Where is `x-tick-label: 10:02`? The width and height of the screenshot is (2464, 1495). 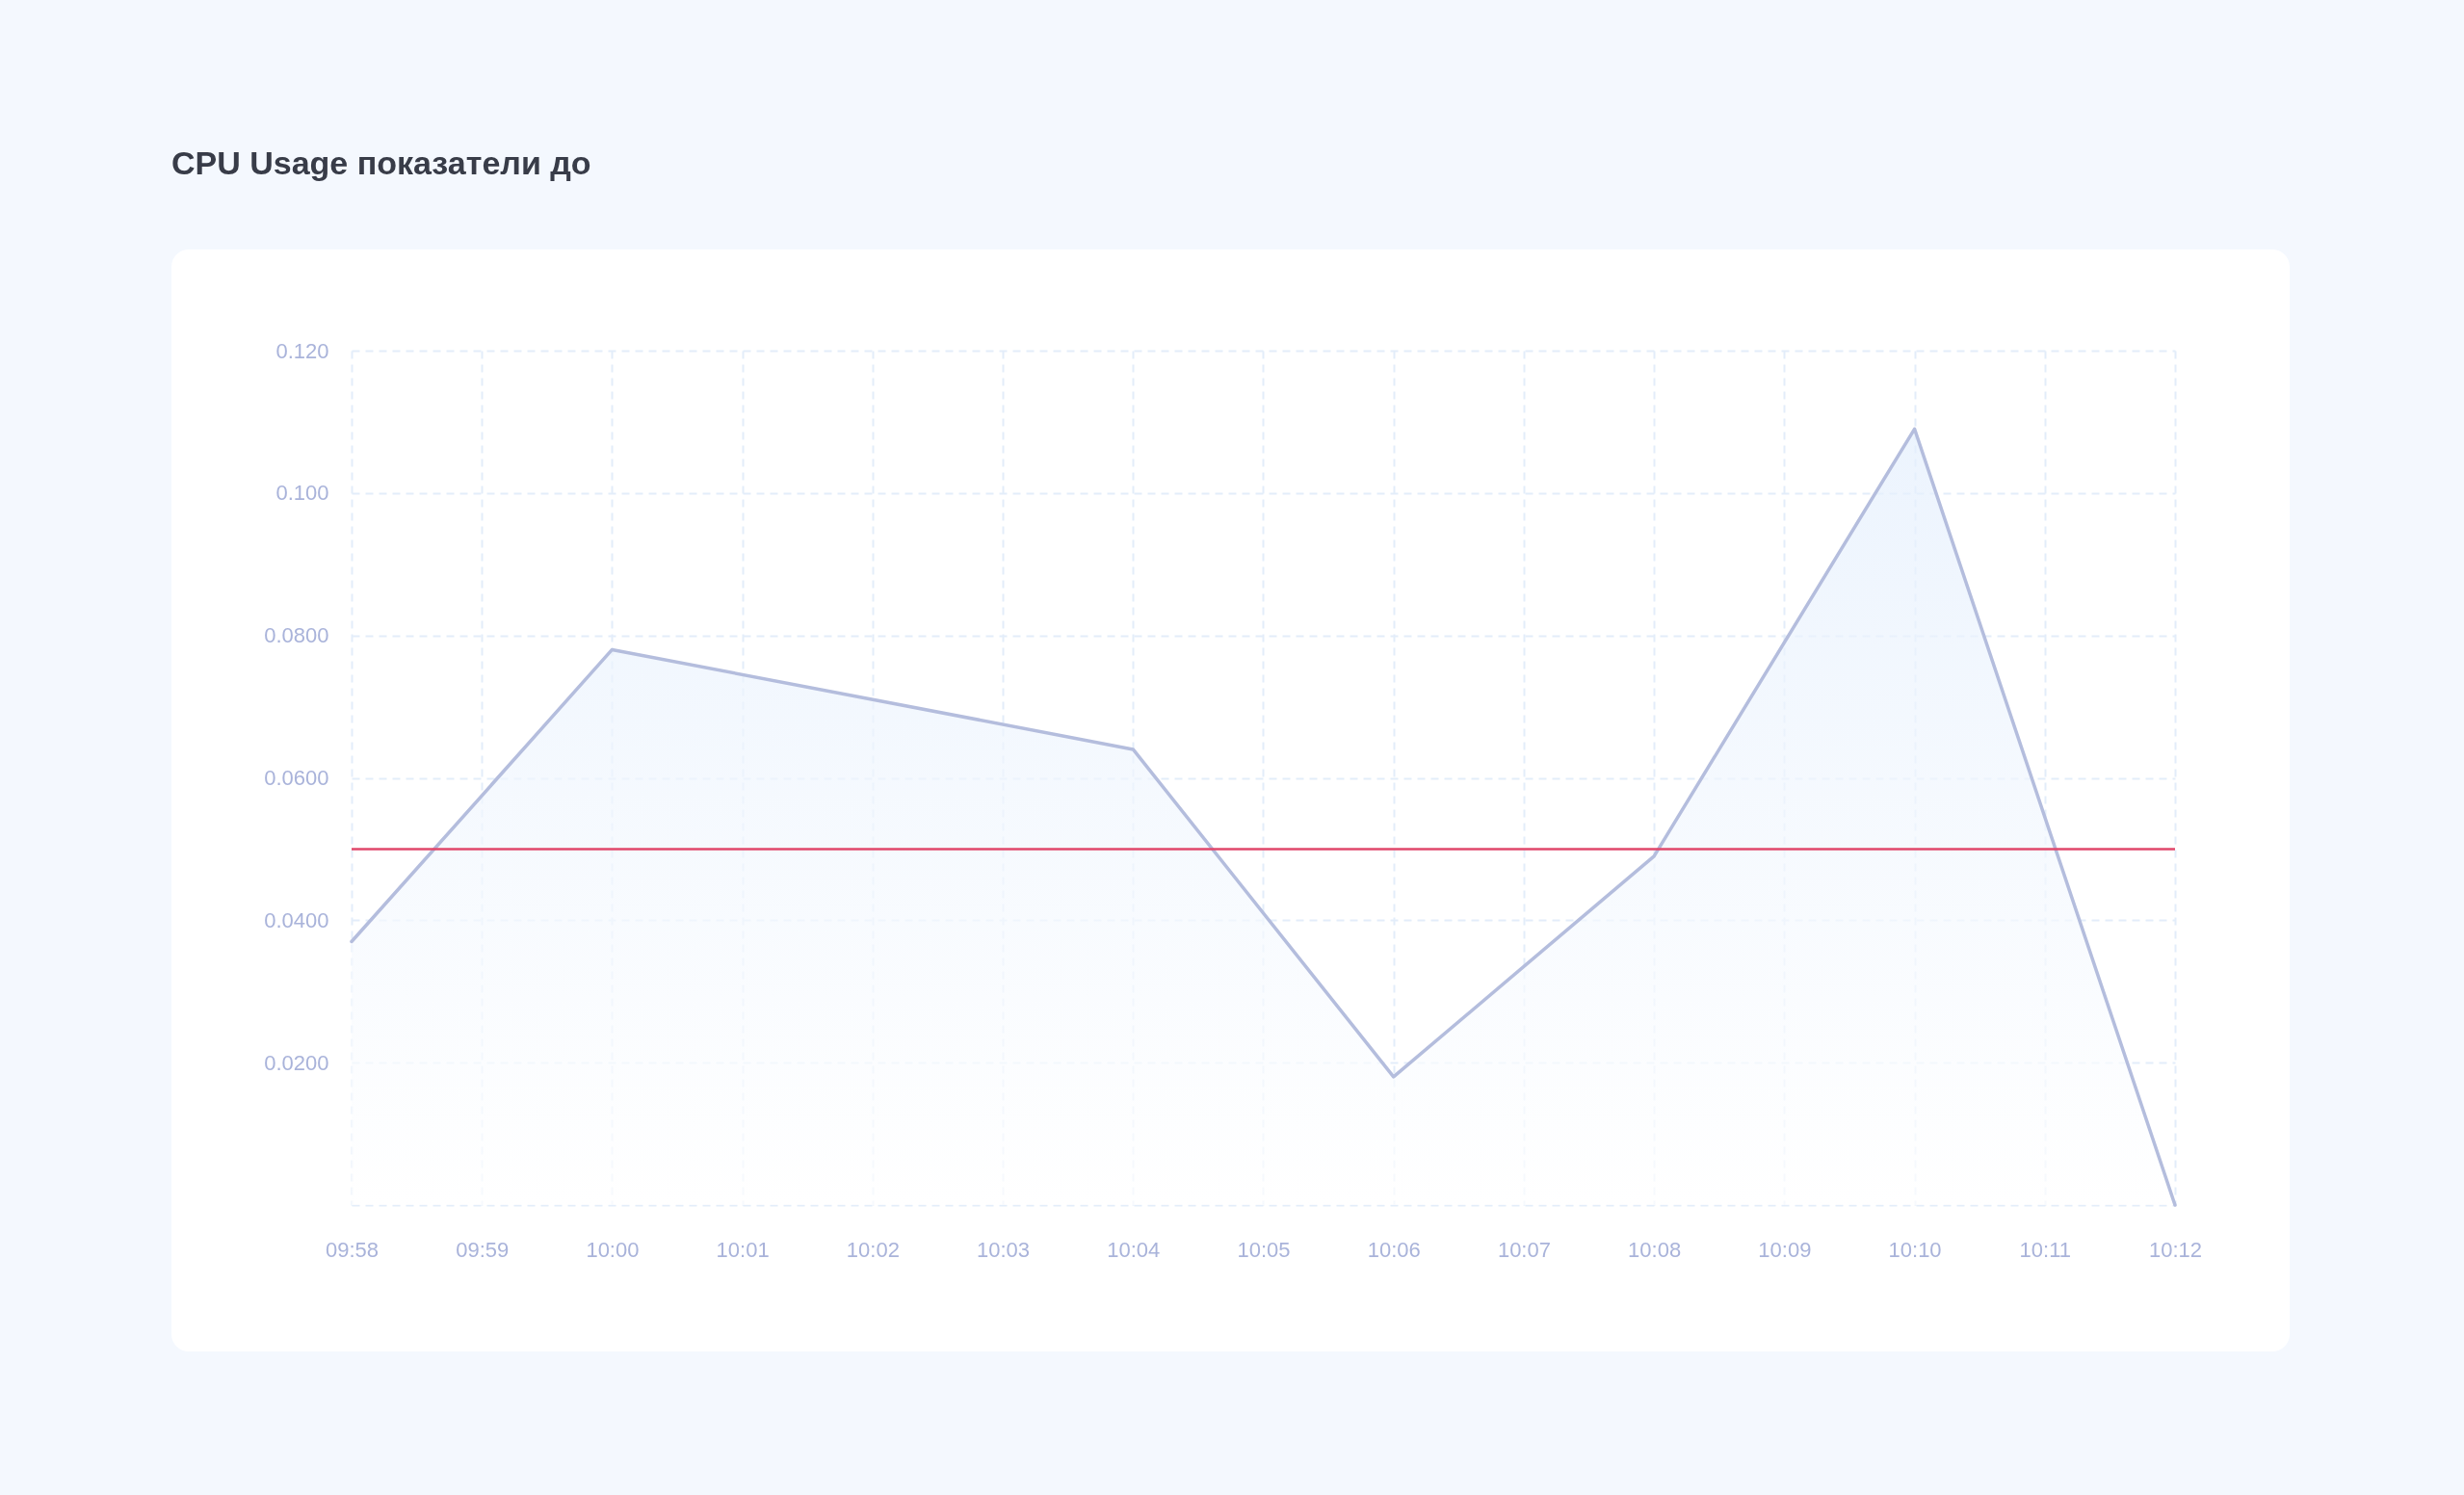
x-tick-label: 10:02 is located at coordinates (873, 1249).